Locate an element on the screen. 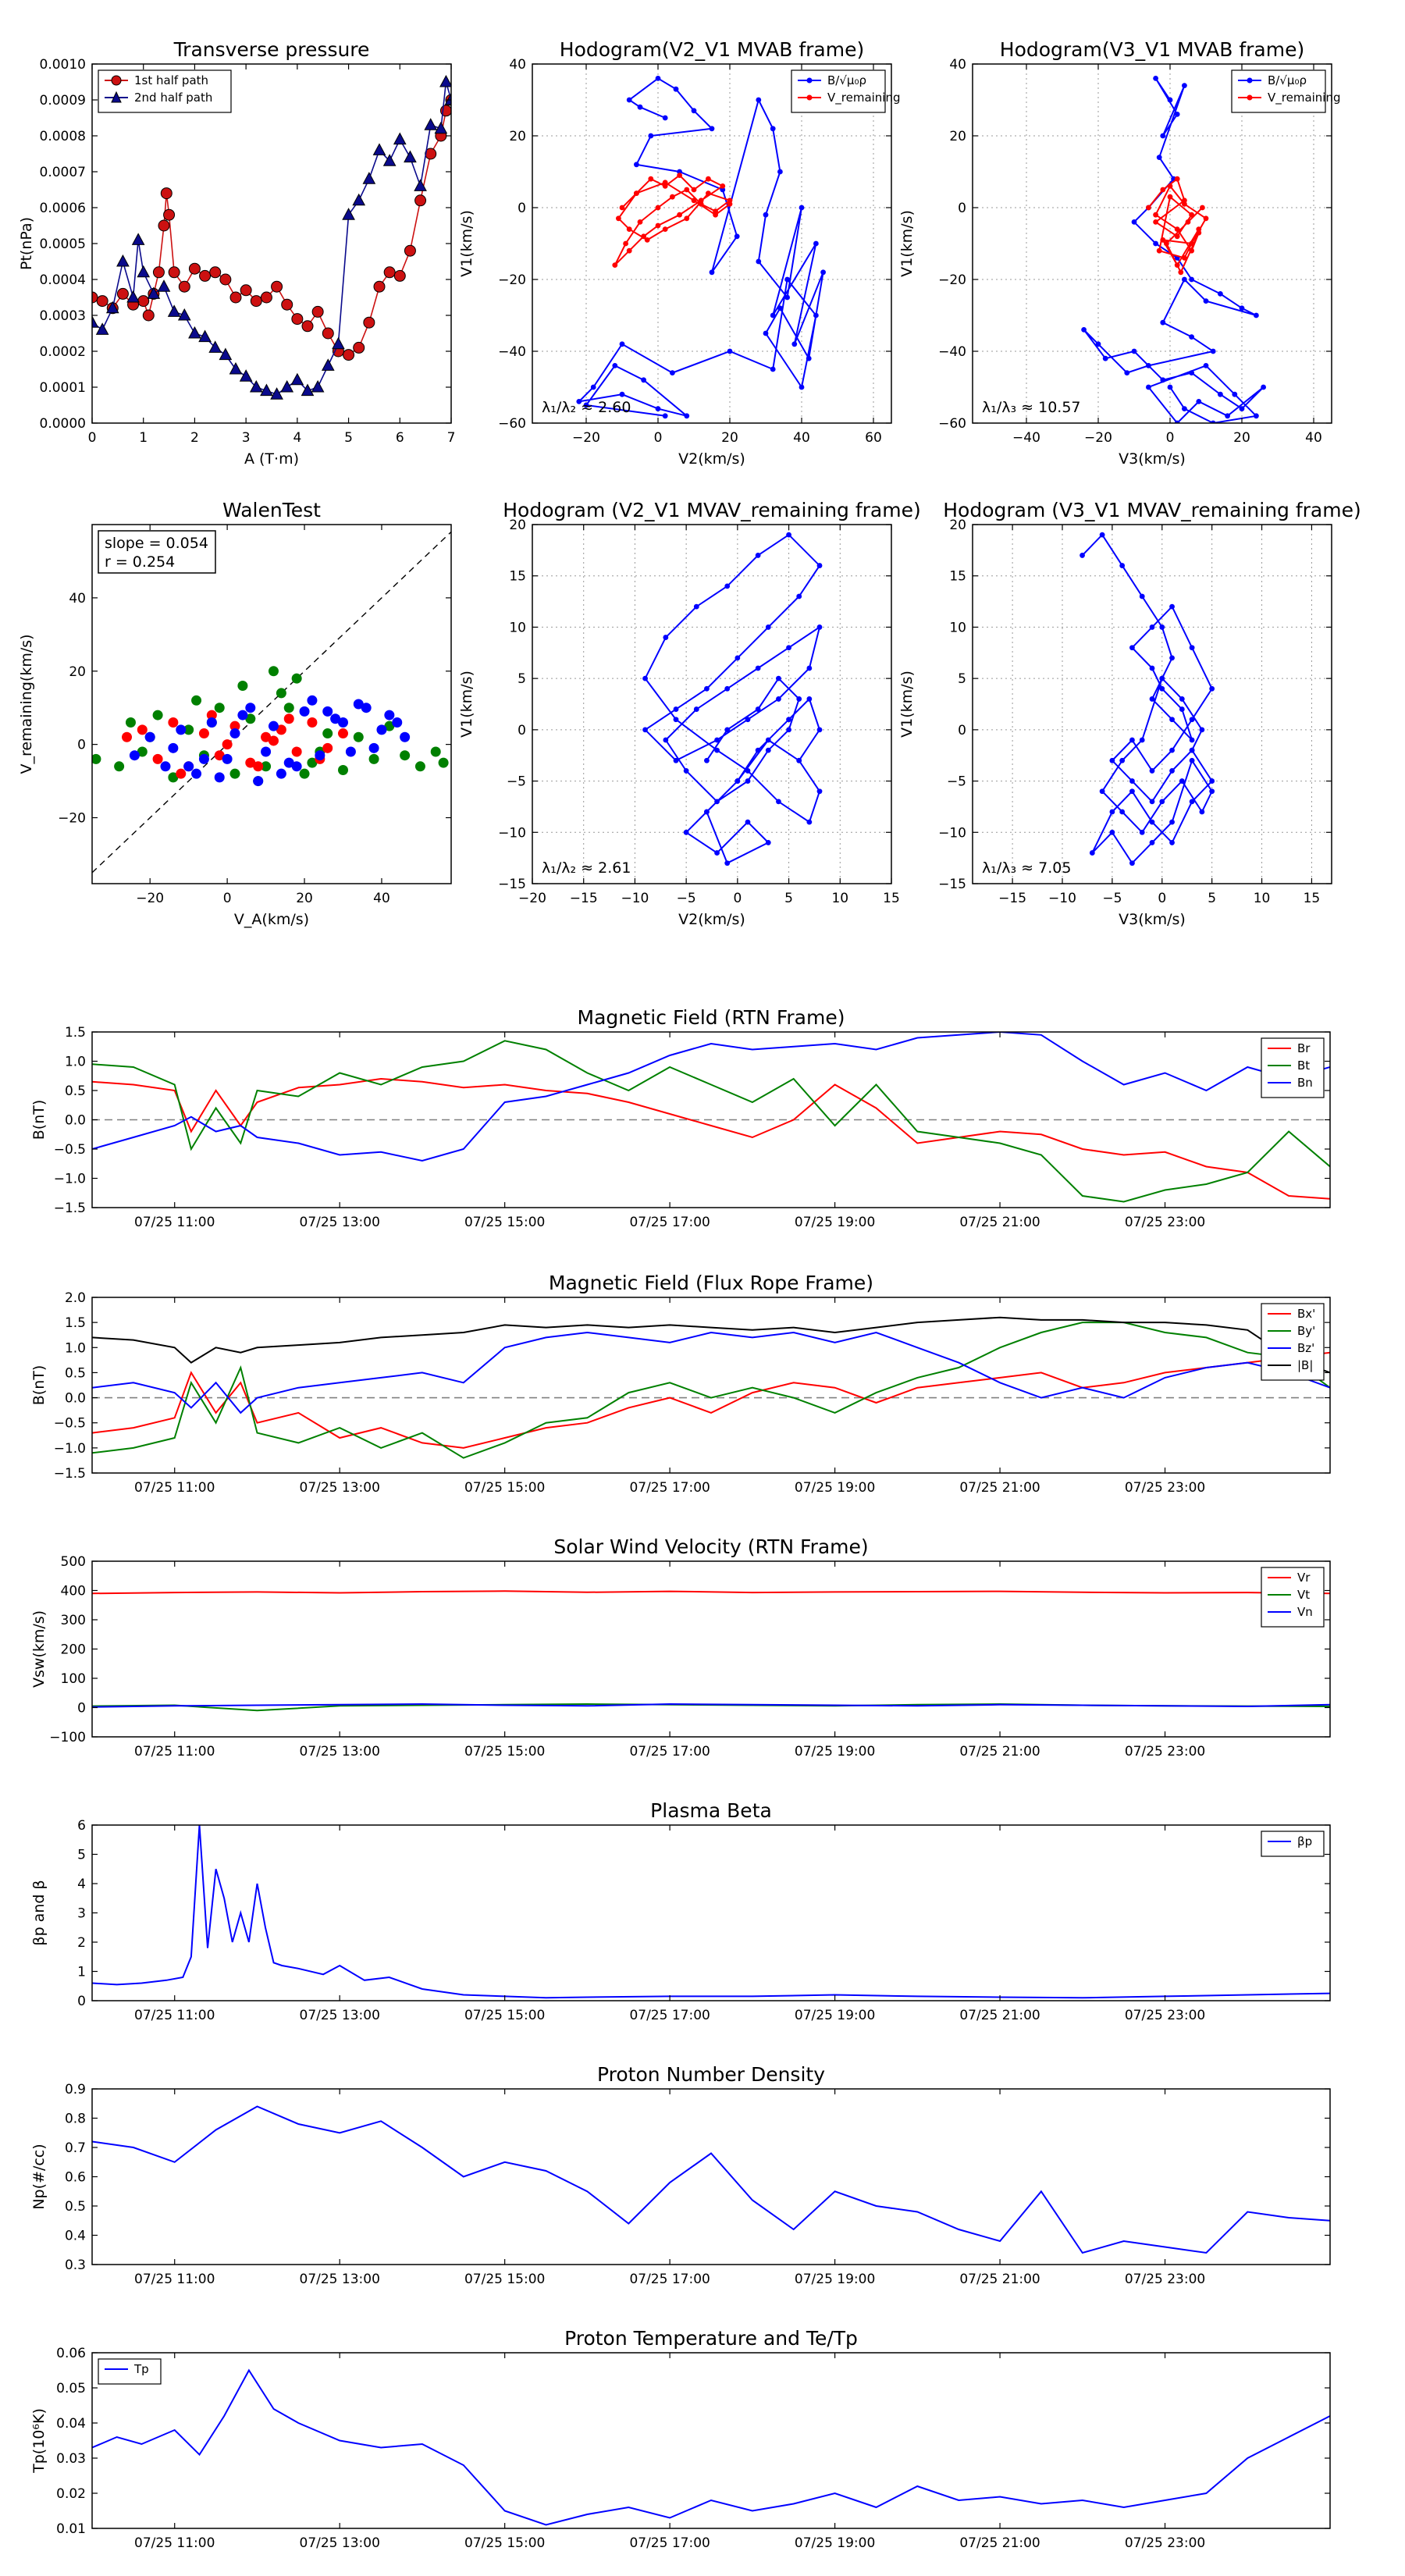  x-tick-label: −10 is located at coordinates (635, 899).